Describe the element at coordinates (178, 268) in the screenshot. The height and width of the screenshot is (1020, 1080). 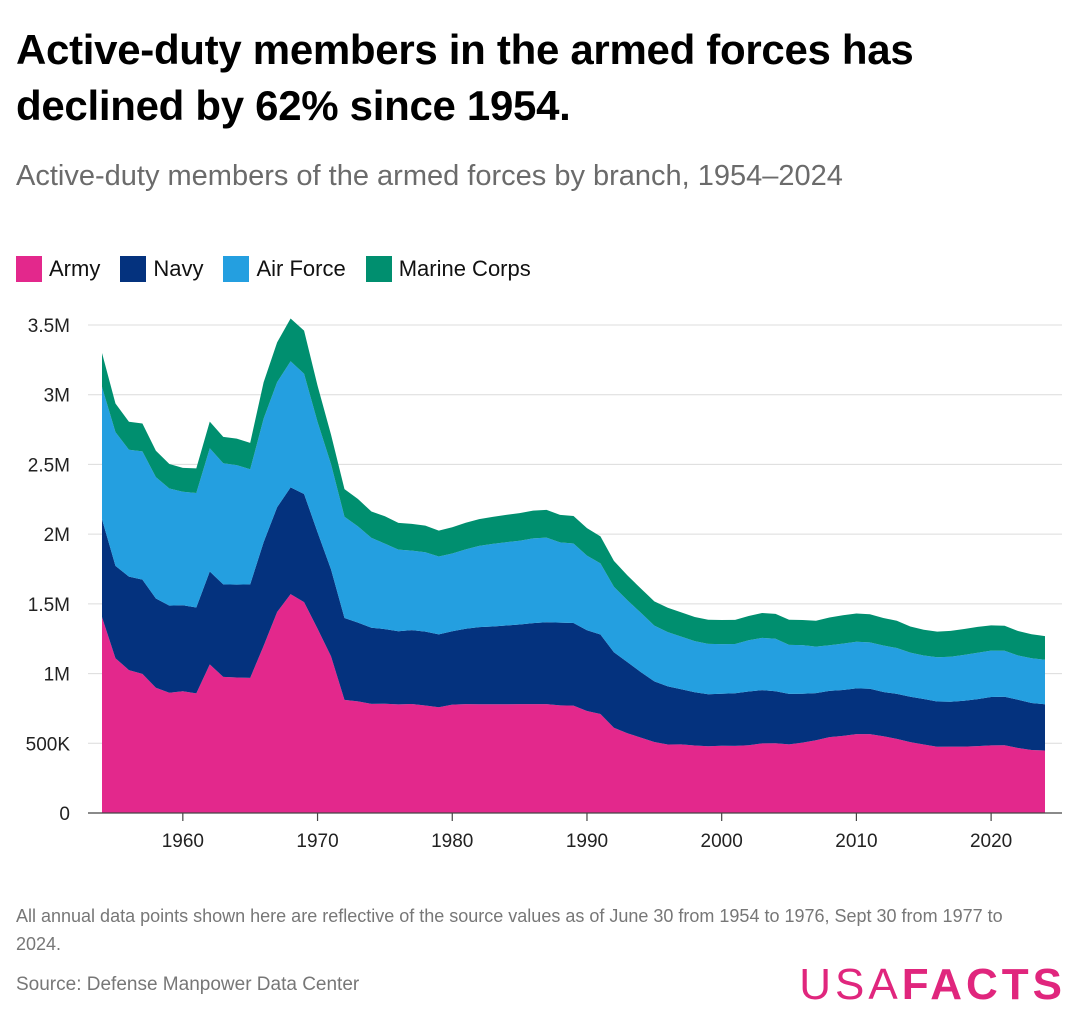
I see `legend-label-navy: Navy` at that location.